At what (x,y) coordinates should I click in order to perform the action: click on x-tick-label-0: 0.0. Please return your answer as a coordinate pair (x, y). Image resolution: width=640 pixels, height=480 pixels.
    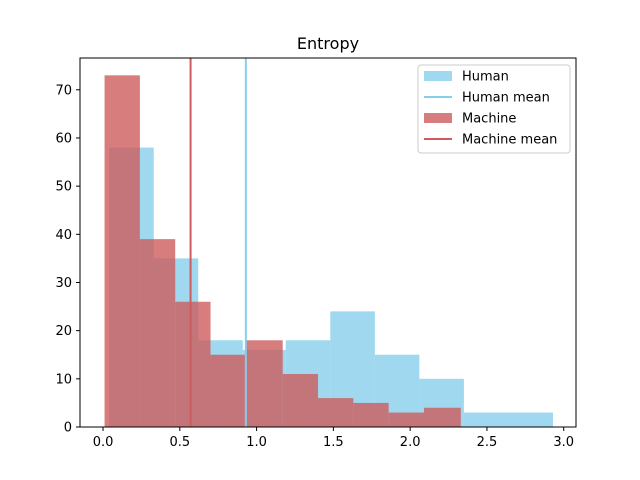
    Looking at the image, I should click on (103, 442).